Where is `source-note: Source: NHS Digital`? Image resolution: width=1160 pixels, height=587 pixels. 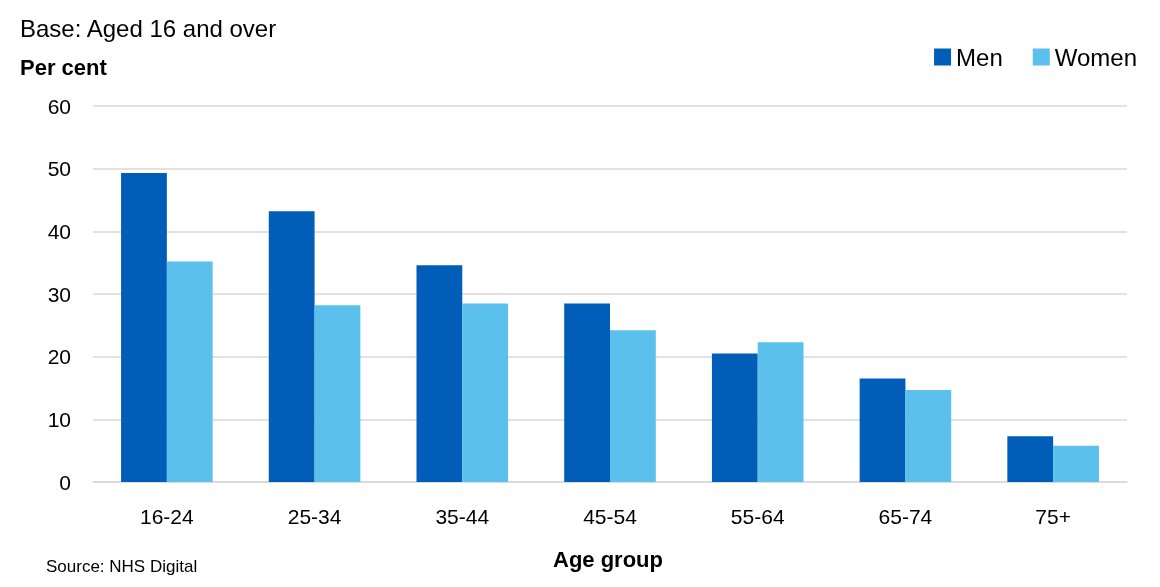
source-note: Source: NHS Digital is located at coordinates (122, 566).